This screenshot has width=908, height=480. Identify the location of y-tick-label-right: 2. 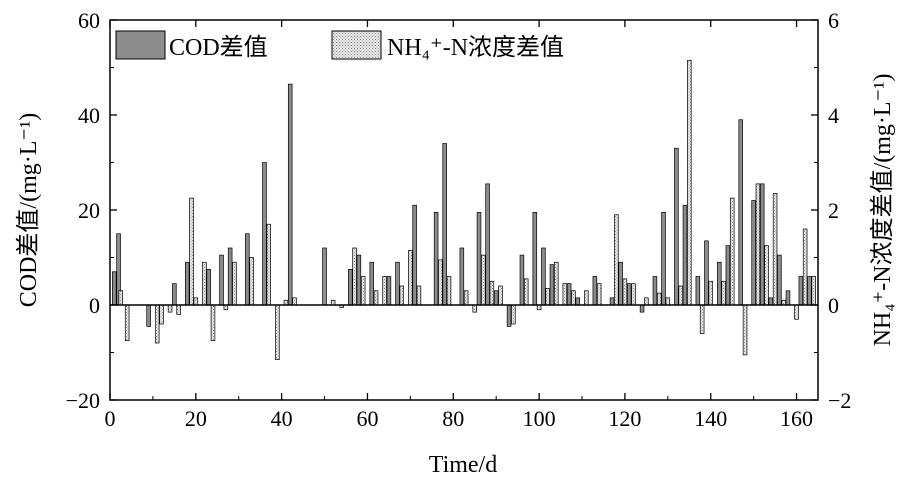
(833, 210).